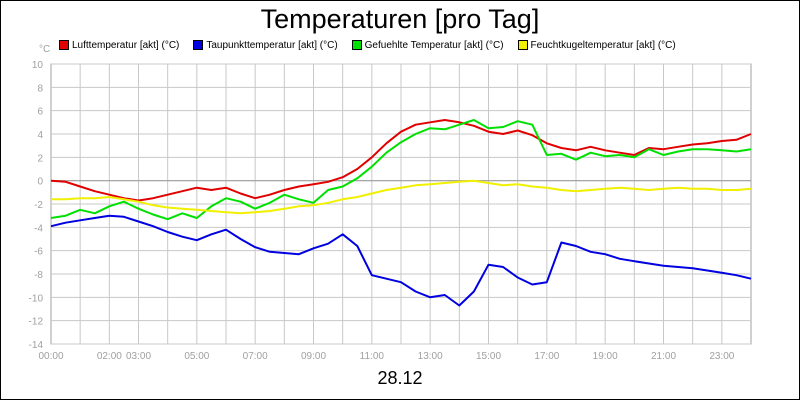  I want to click on x-tick-label: 02:00, so click(109, 356).